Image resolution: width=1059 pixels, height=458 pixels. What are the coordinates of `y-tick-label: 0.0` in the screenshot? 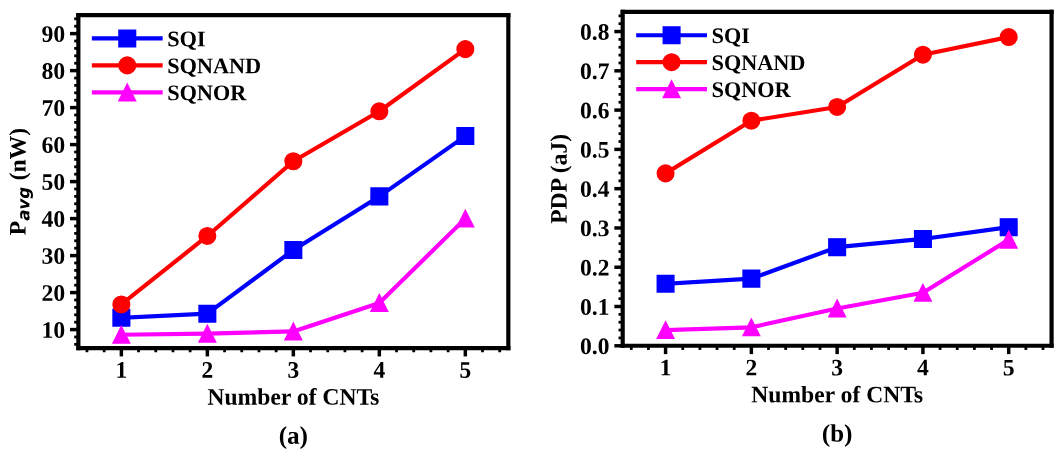 It's located at (594, 346).